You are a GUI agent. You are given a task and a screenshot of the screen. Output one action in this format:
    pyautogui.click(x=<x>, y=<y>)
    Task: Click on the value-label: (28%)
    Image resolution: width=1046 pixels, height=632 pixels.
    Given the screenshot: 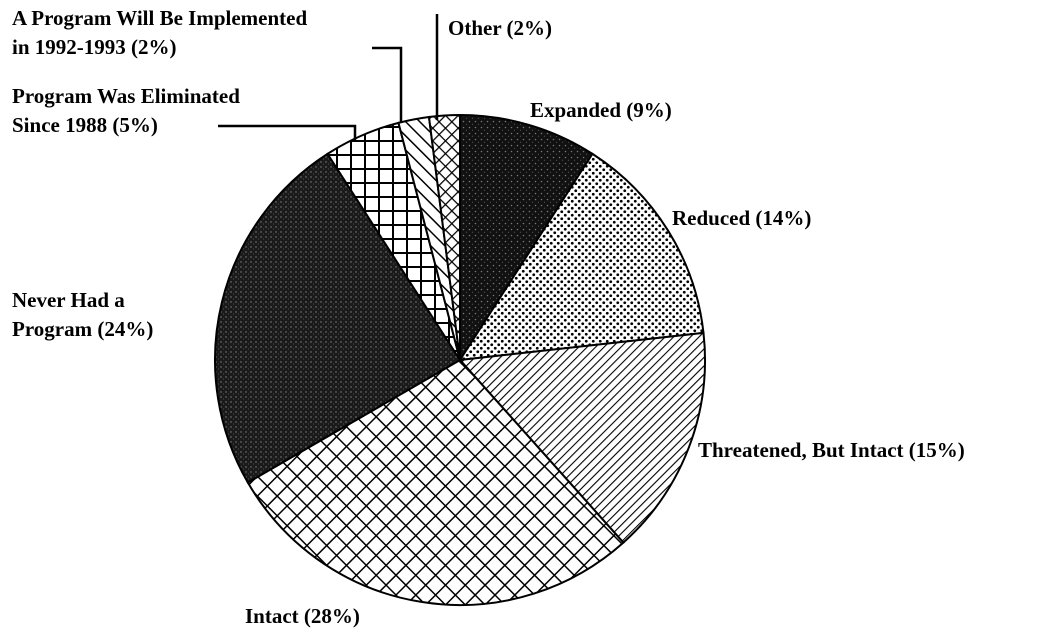 What is the action you would take?
    pyautogui.click(x=332, y=616)
    